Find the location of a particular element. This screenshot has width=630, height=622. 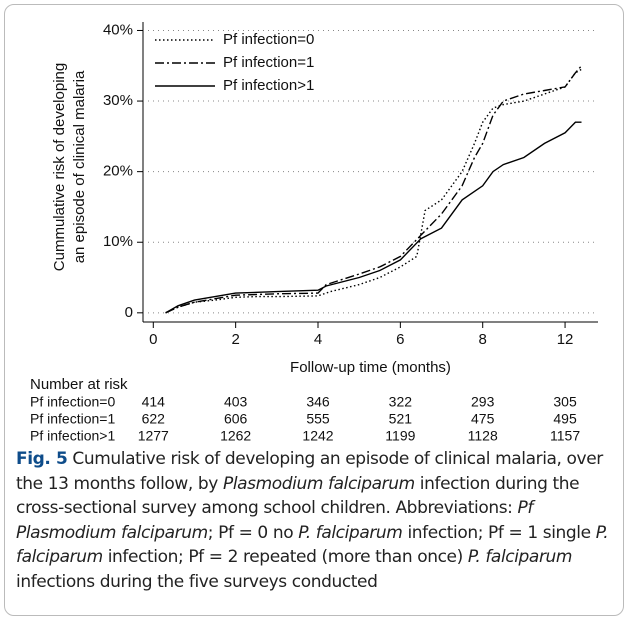

legend-label: Pf infection>1 is located at coordinates (268, 85).